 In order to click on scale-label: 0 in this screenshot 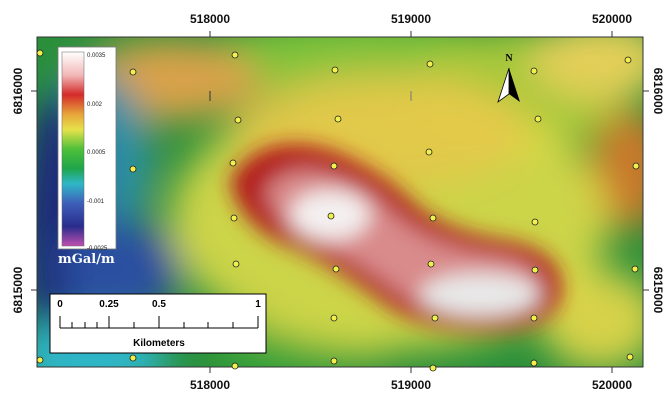, I will do `click(60, 304)`.